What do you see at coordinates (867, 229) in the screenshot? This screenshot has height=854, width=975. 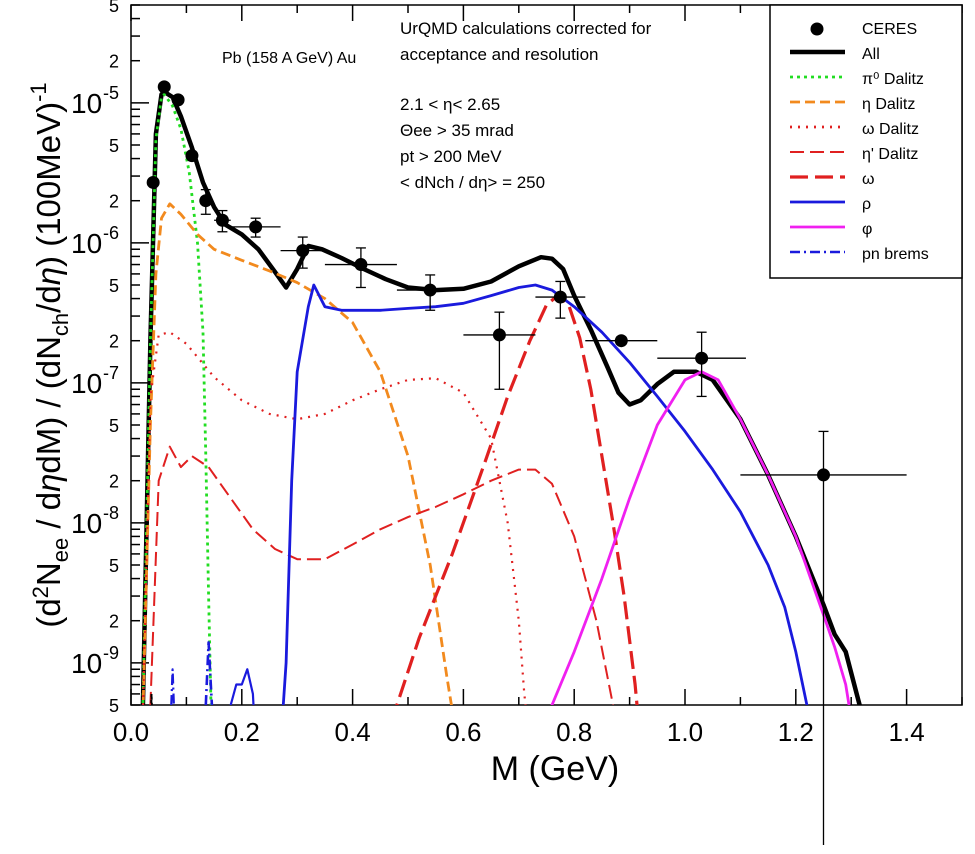 I see `legend-label: φ` at bounding box center [867, 229].